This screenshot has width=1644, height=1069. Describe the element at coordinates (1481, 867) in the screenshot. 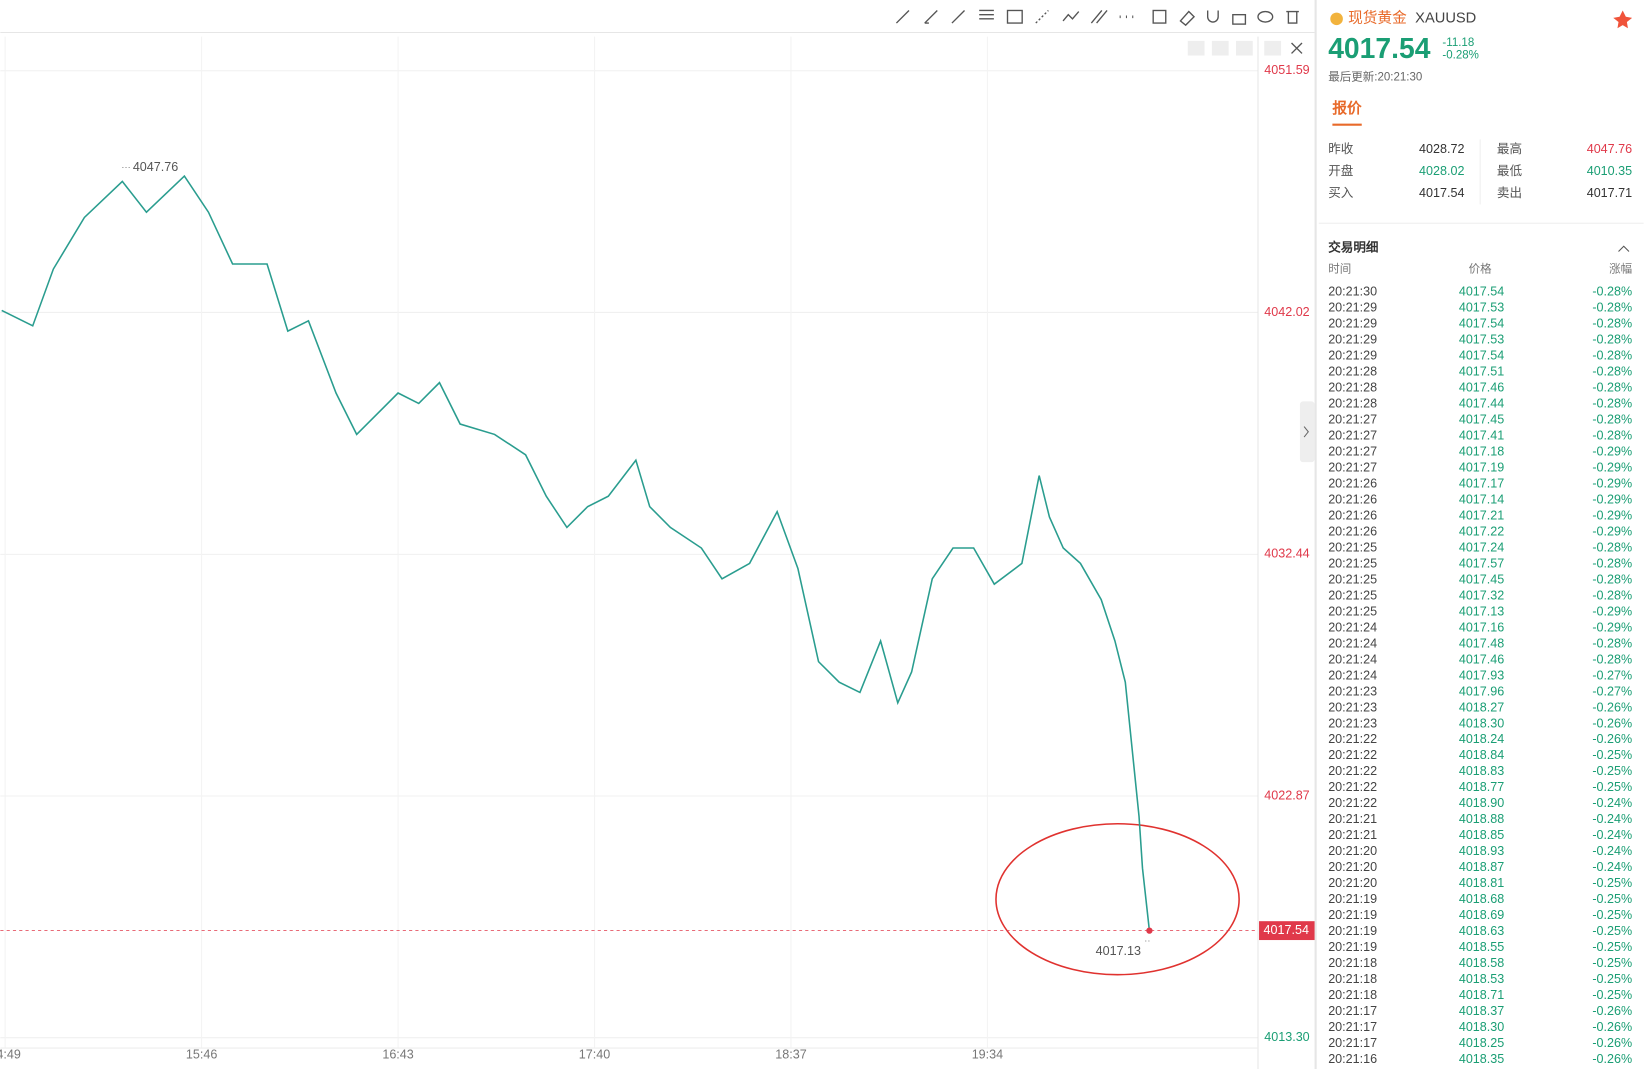

I see `trade-cell: 4018.87` at that location.